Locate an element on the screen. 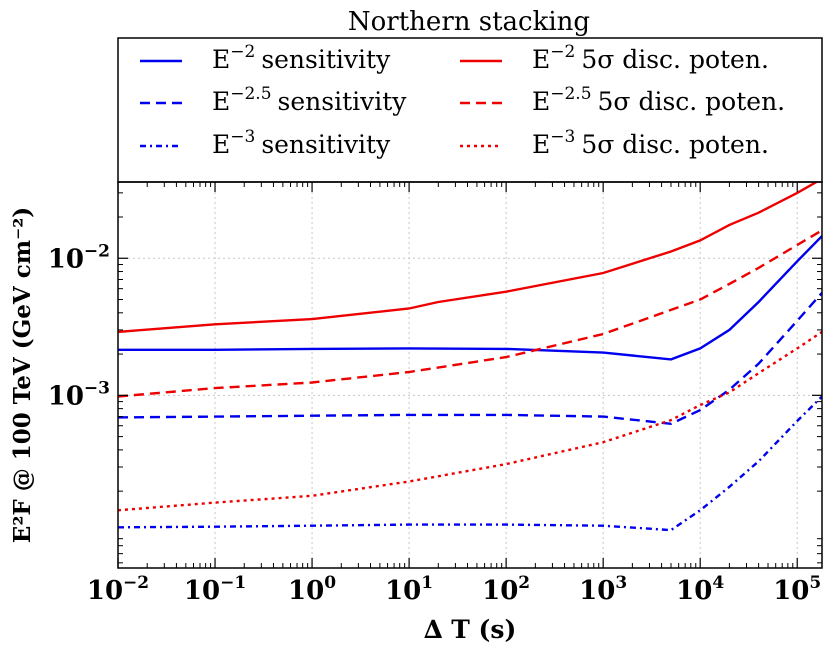  y-tick-label: 10⁻² is located at coordinates (79, 257).